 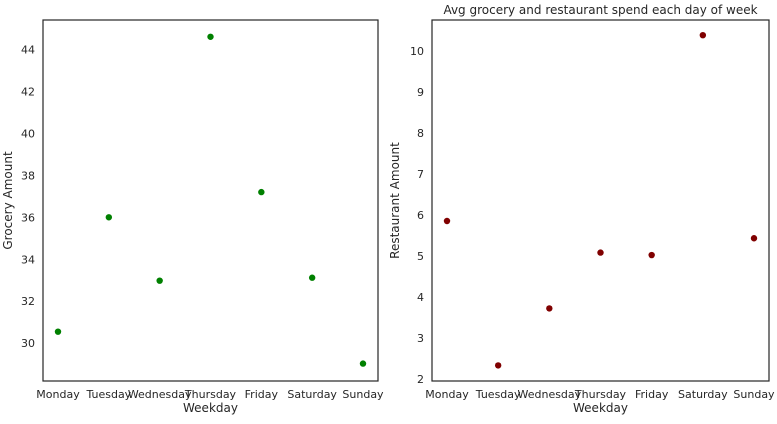 I want to click on restaurant-x-axis-label: Weekday, so click(x=600, y=408).